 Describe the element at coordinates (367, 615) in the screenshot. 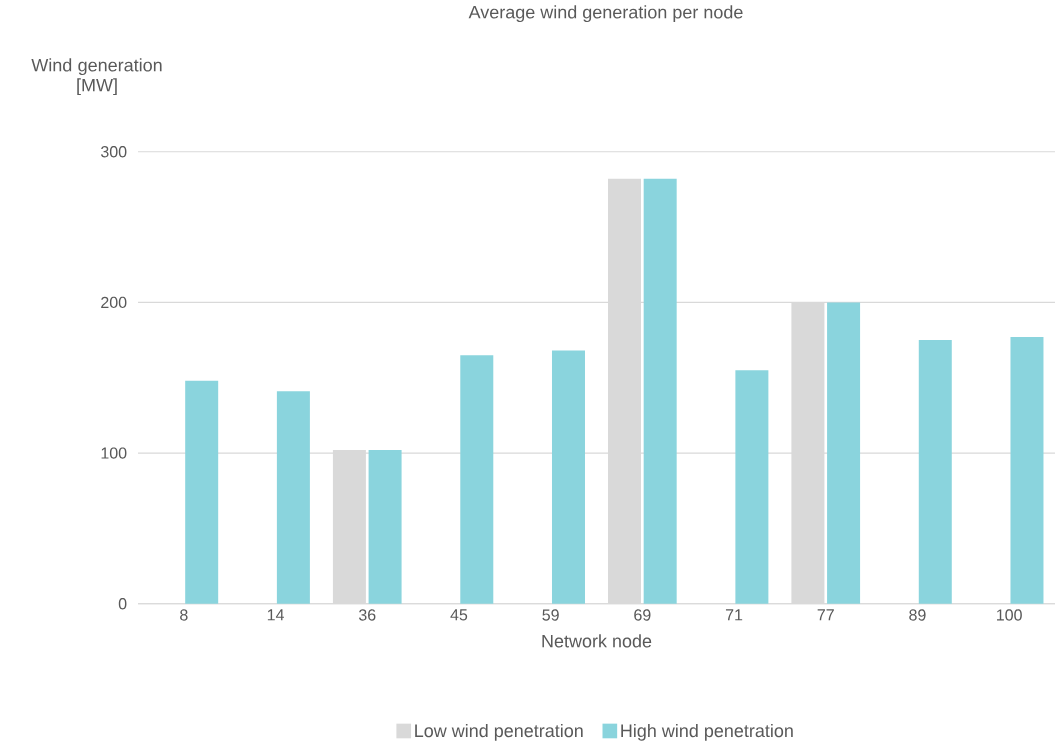

I see `x-tick-label: 36` at that location.